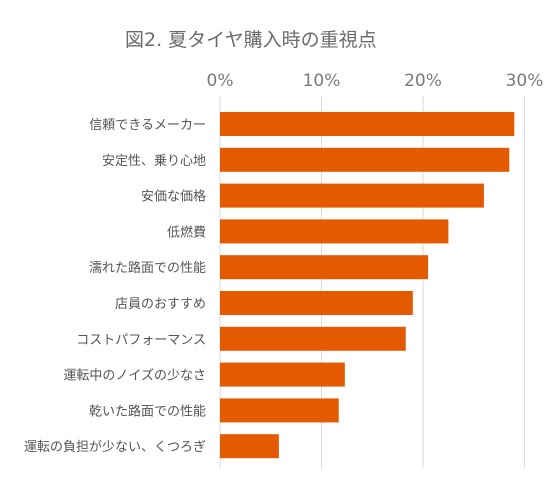  What do you see at coordinates (322, 81) in the screenshot?
I see `x-tick-label: 10%` at bounding box center [322, 81].